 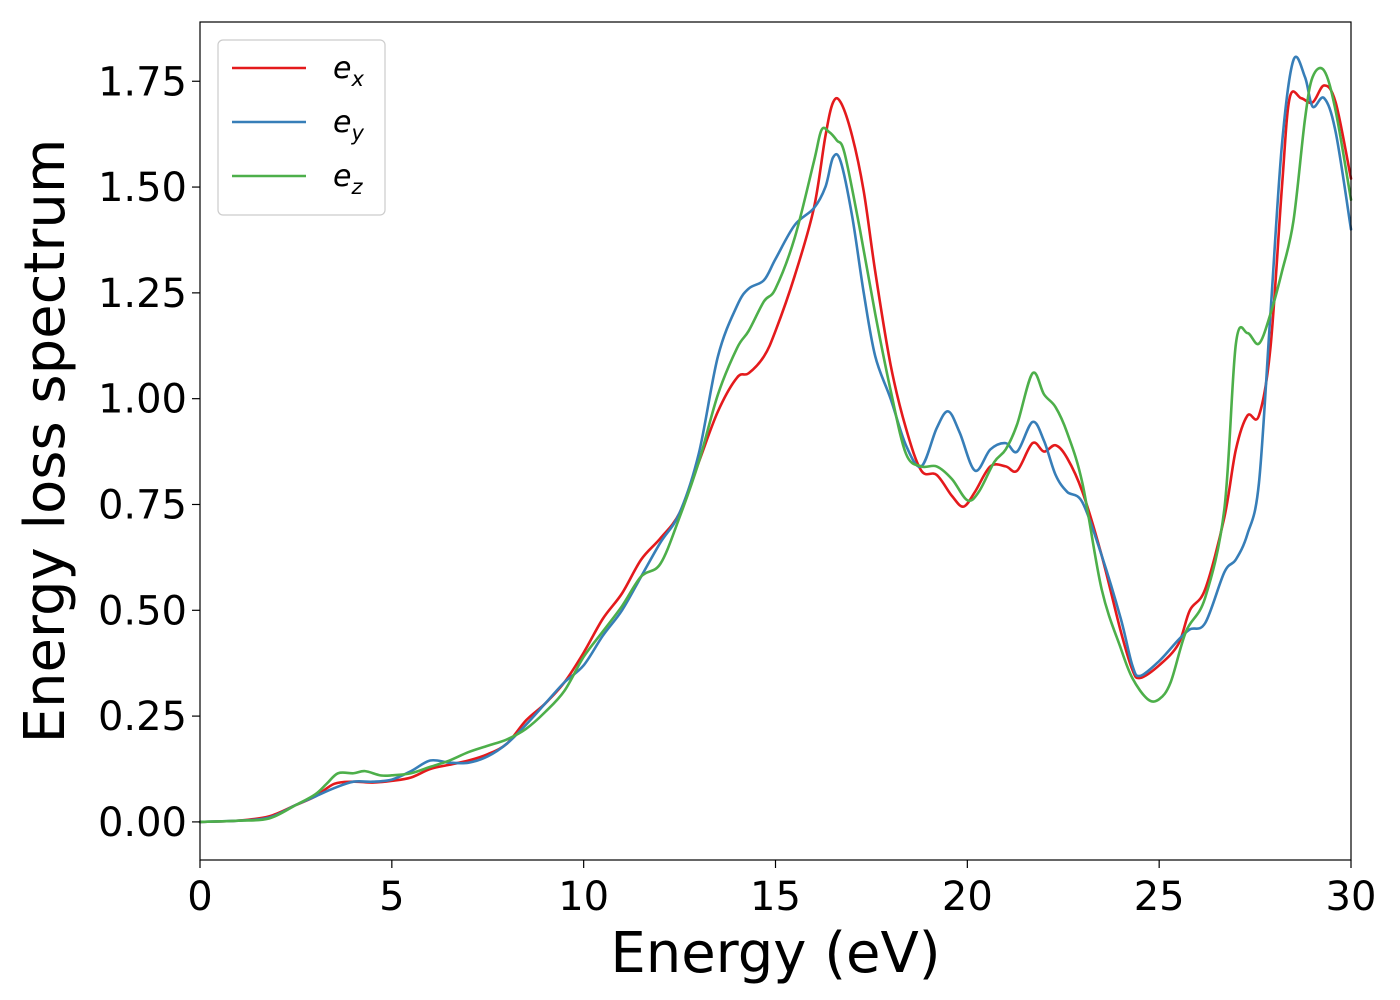 What do you see at coordinates (1351, 897) in the screenshot?
I see `x-tick-label: 30` at bounding box center [1351, 897].